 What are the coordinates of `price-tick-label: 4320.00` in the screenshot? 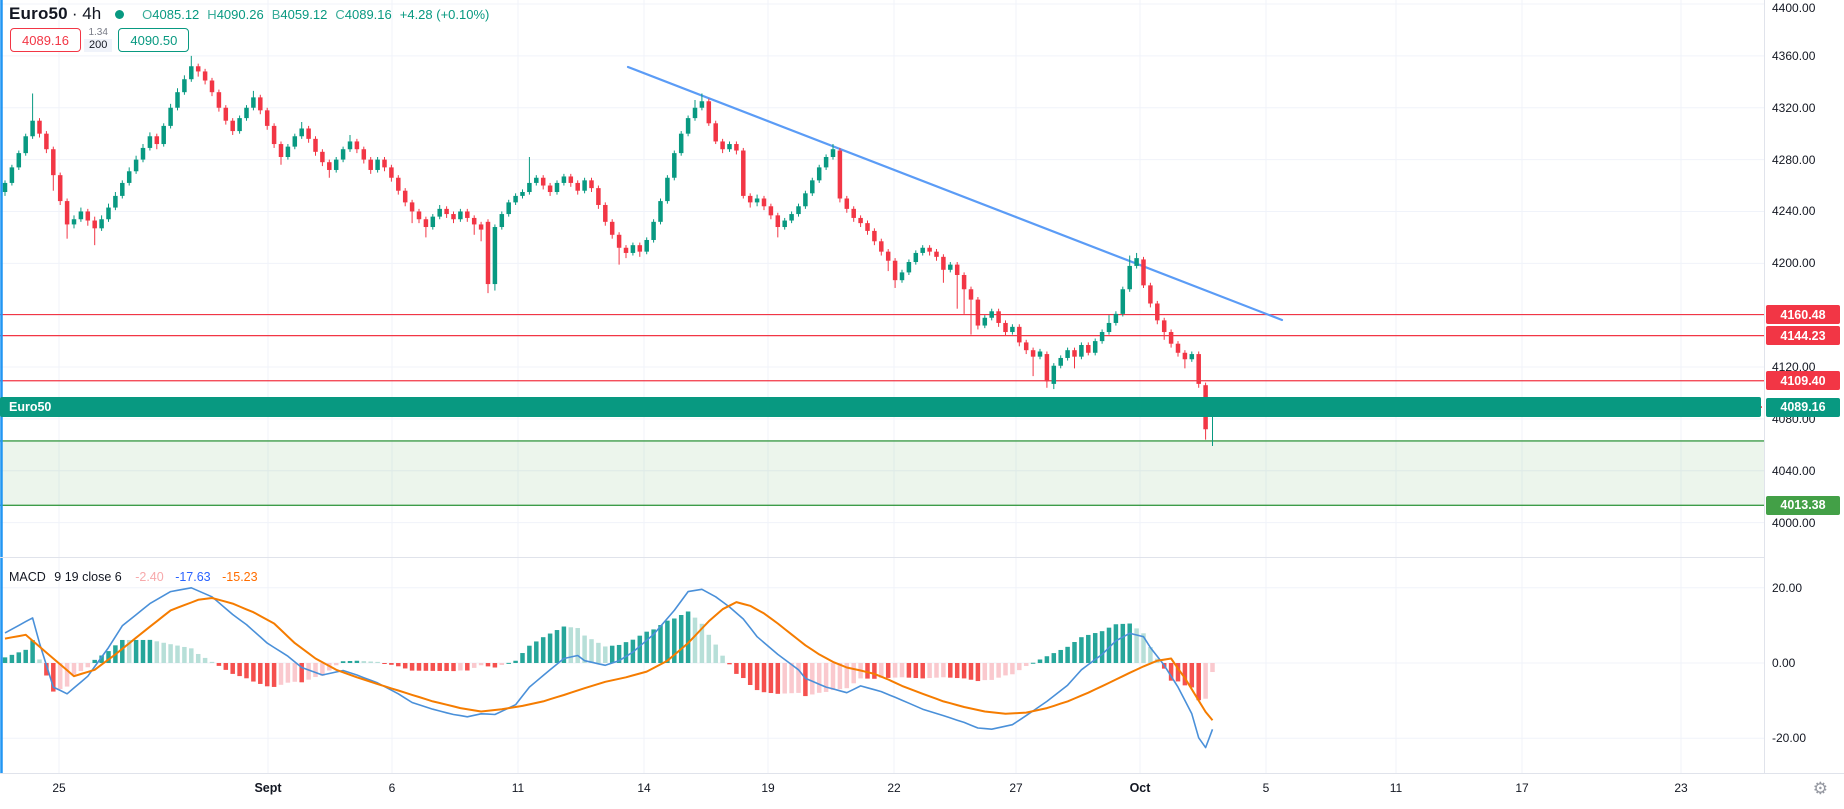 It's located at (1794, 107).